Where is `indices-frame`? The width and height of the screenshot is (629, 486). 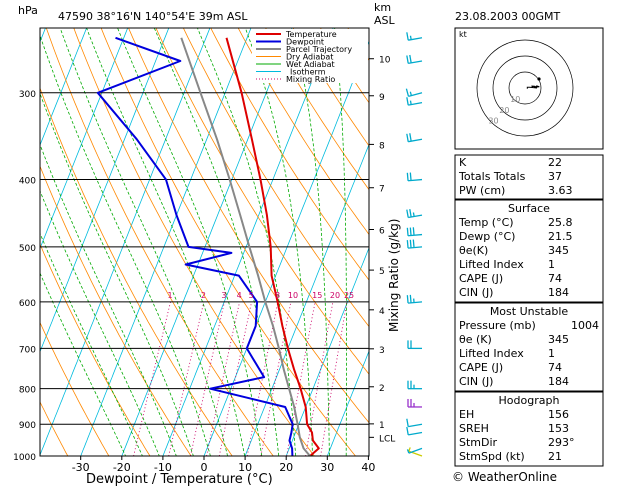
indices-frame is located at coordinates (529, 177).